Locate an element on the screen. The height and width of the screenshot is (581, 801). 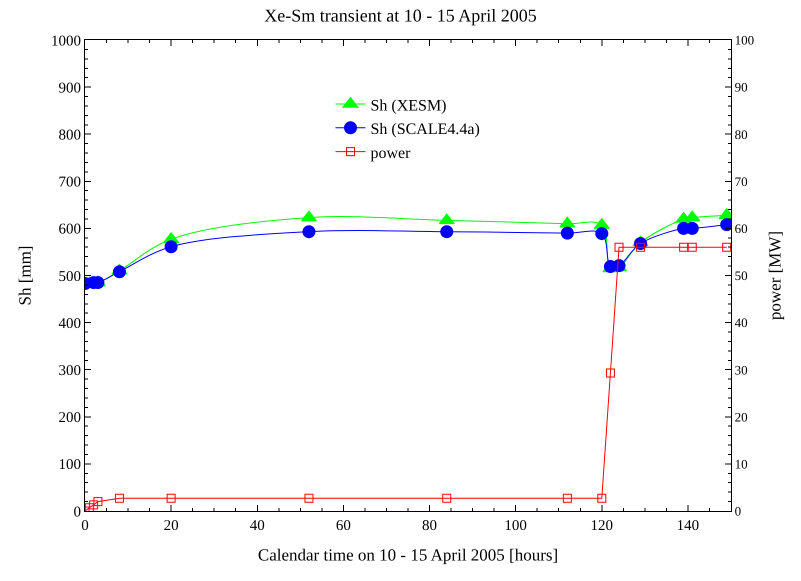
y-tick-label: 900 is located at coordinates (69, 88).